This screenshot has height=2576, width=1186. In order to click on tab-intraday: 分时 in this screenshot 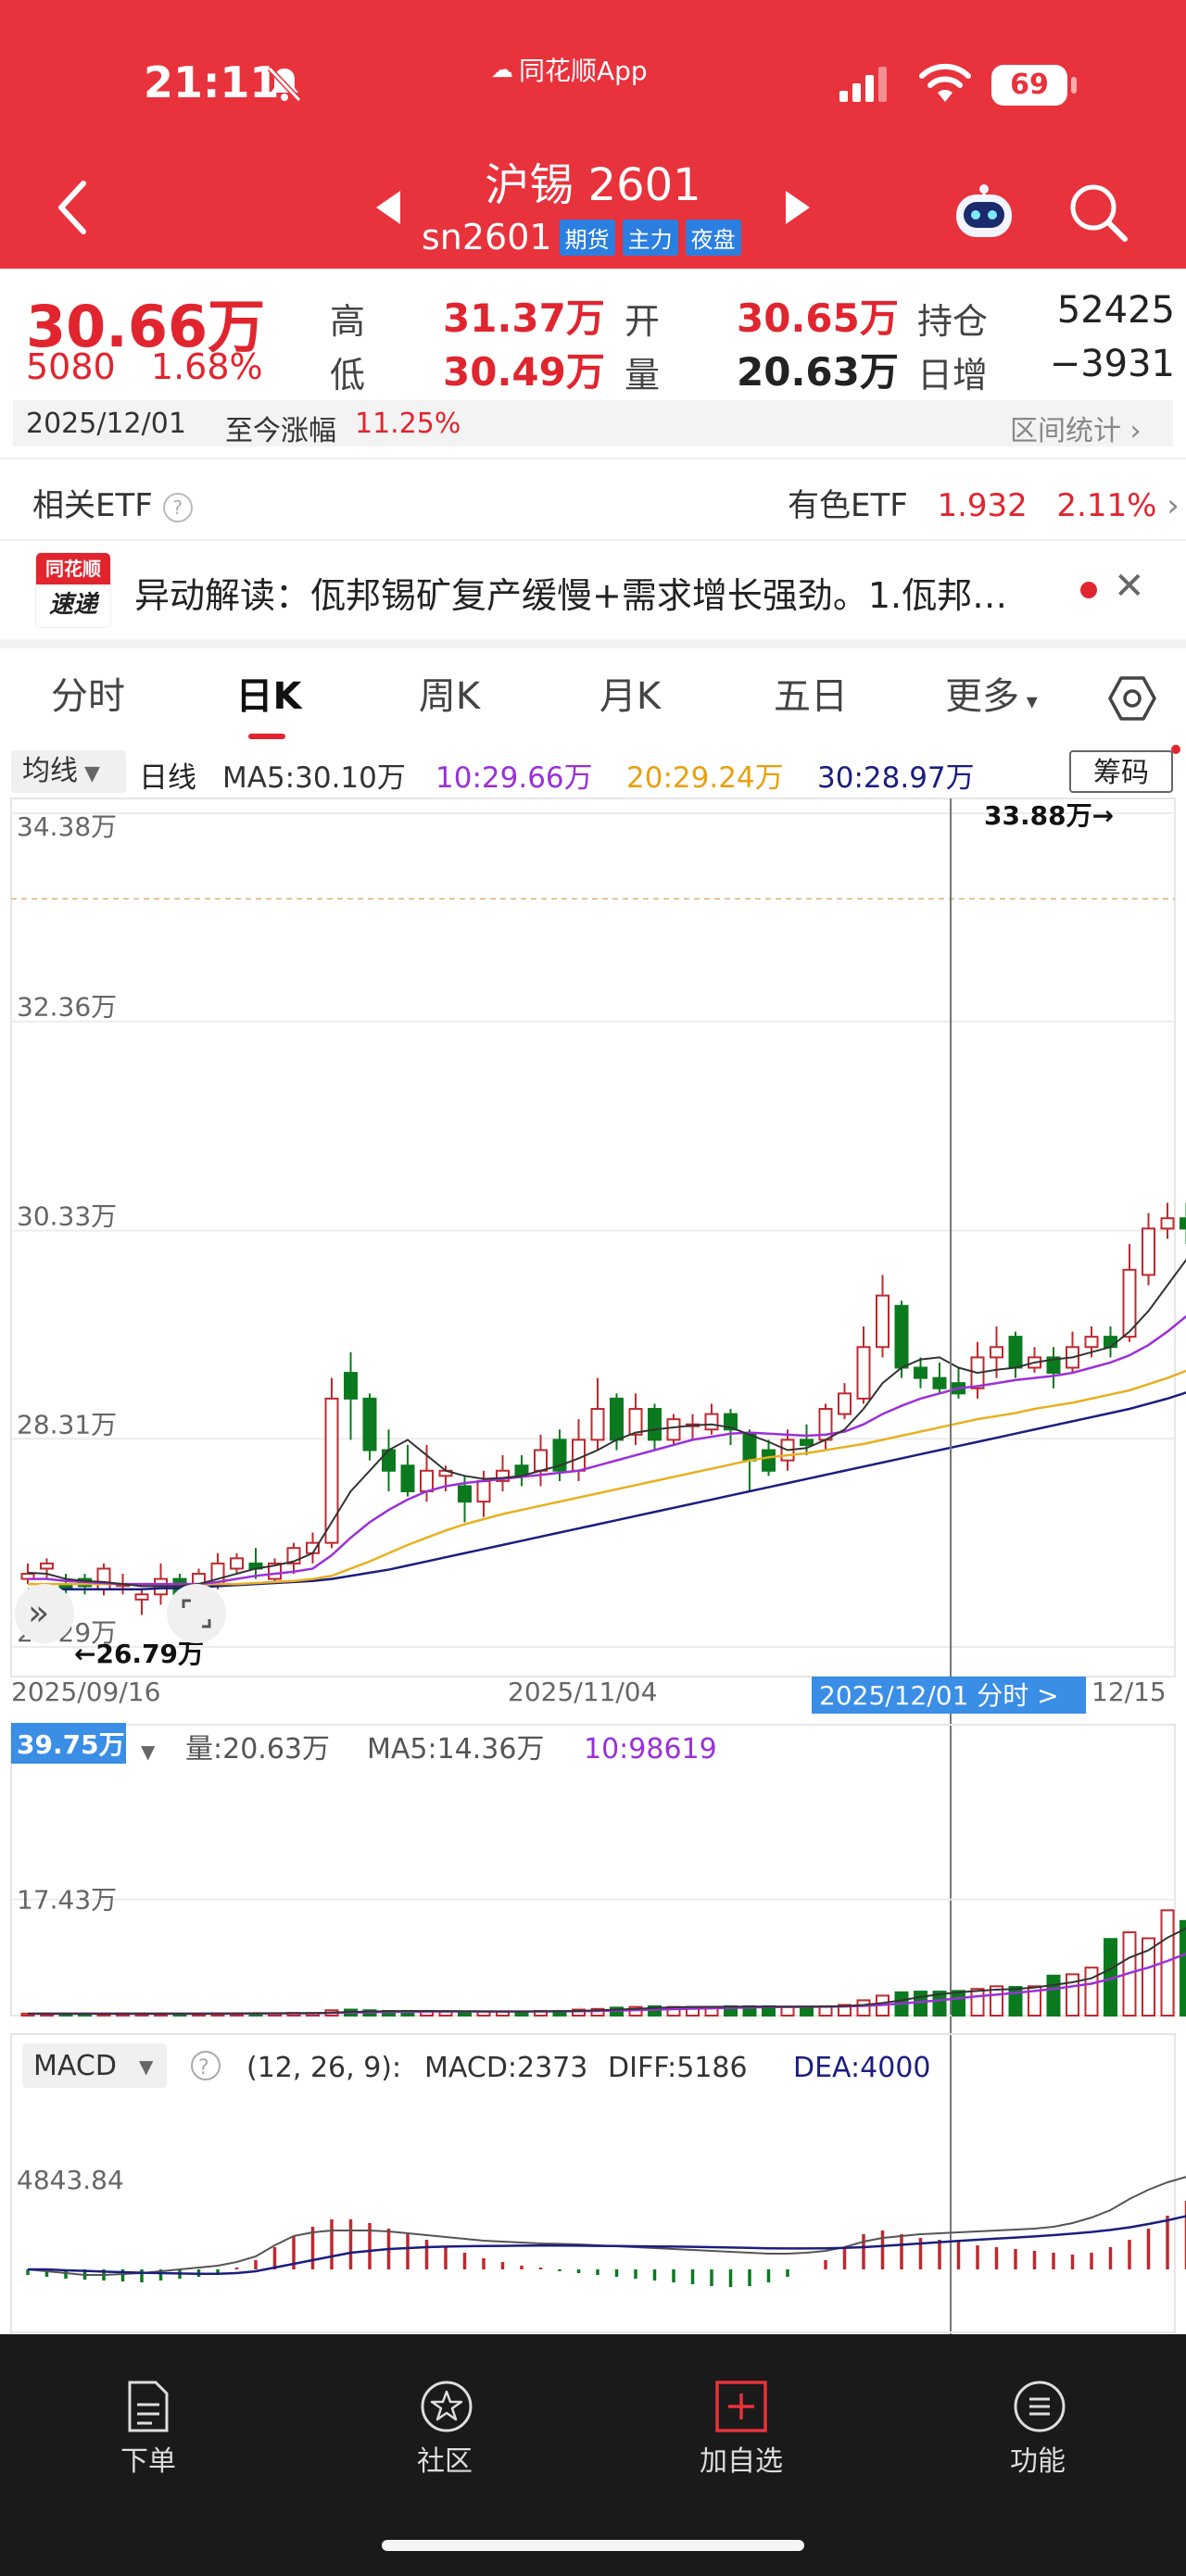, I will do `click(88, 696)`.